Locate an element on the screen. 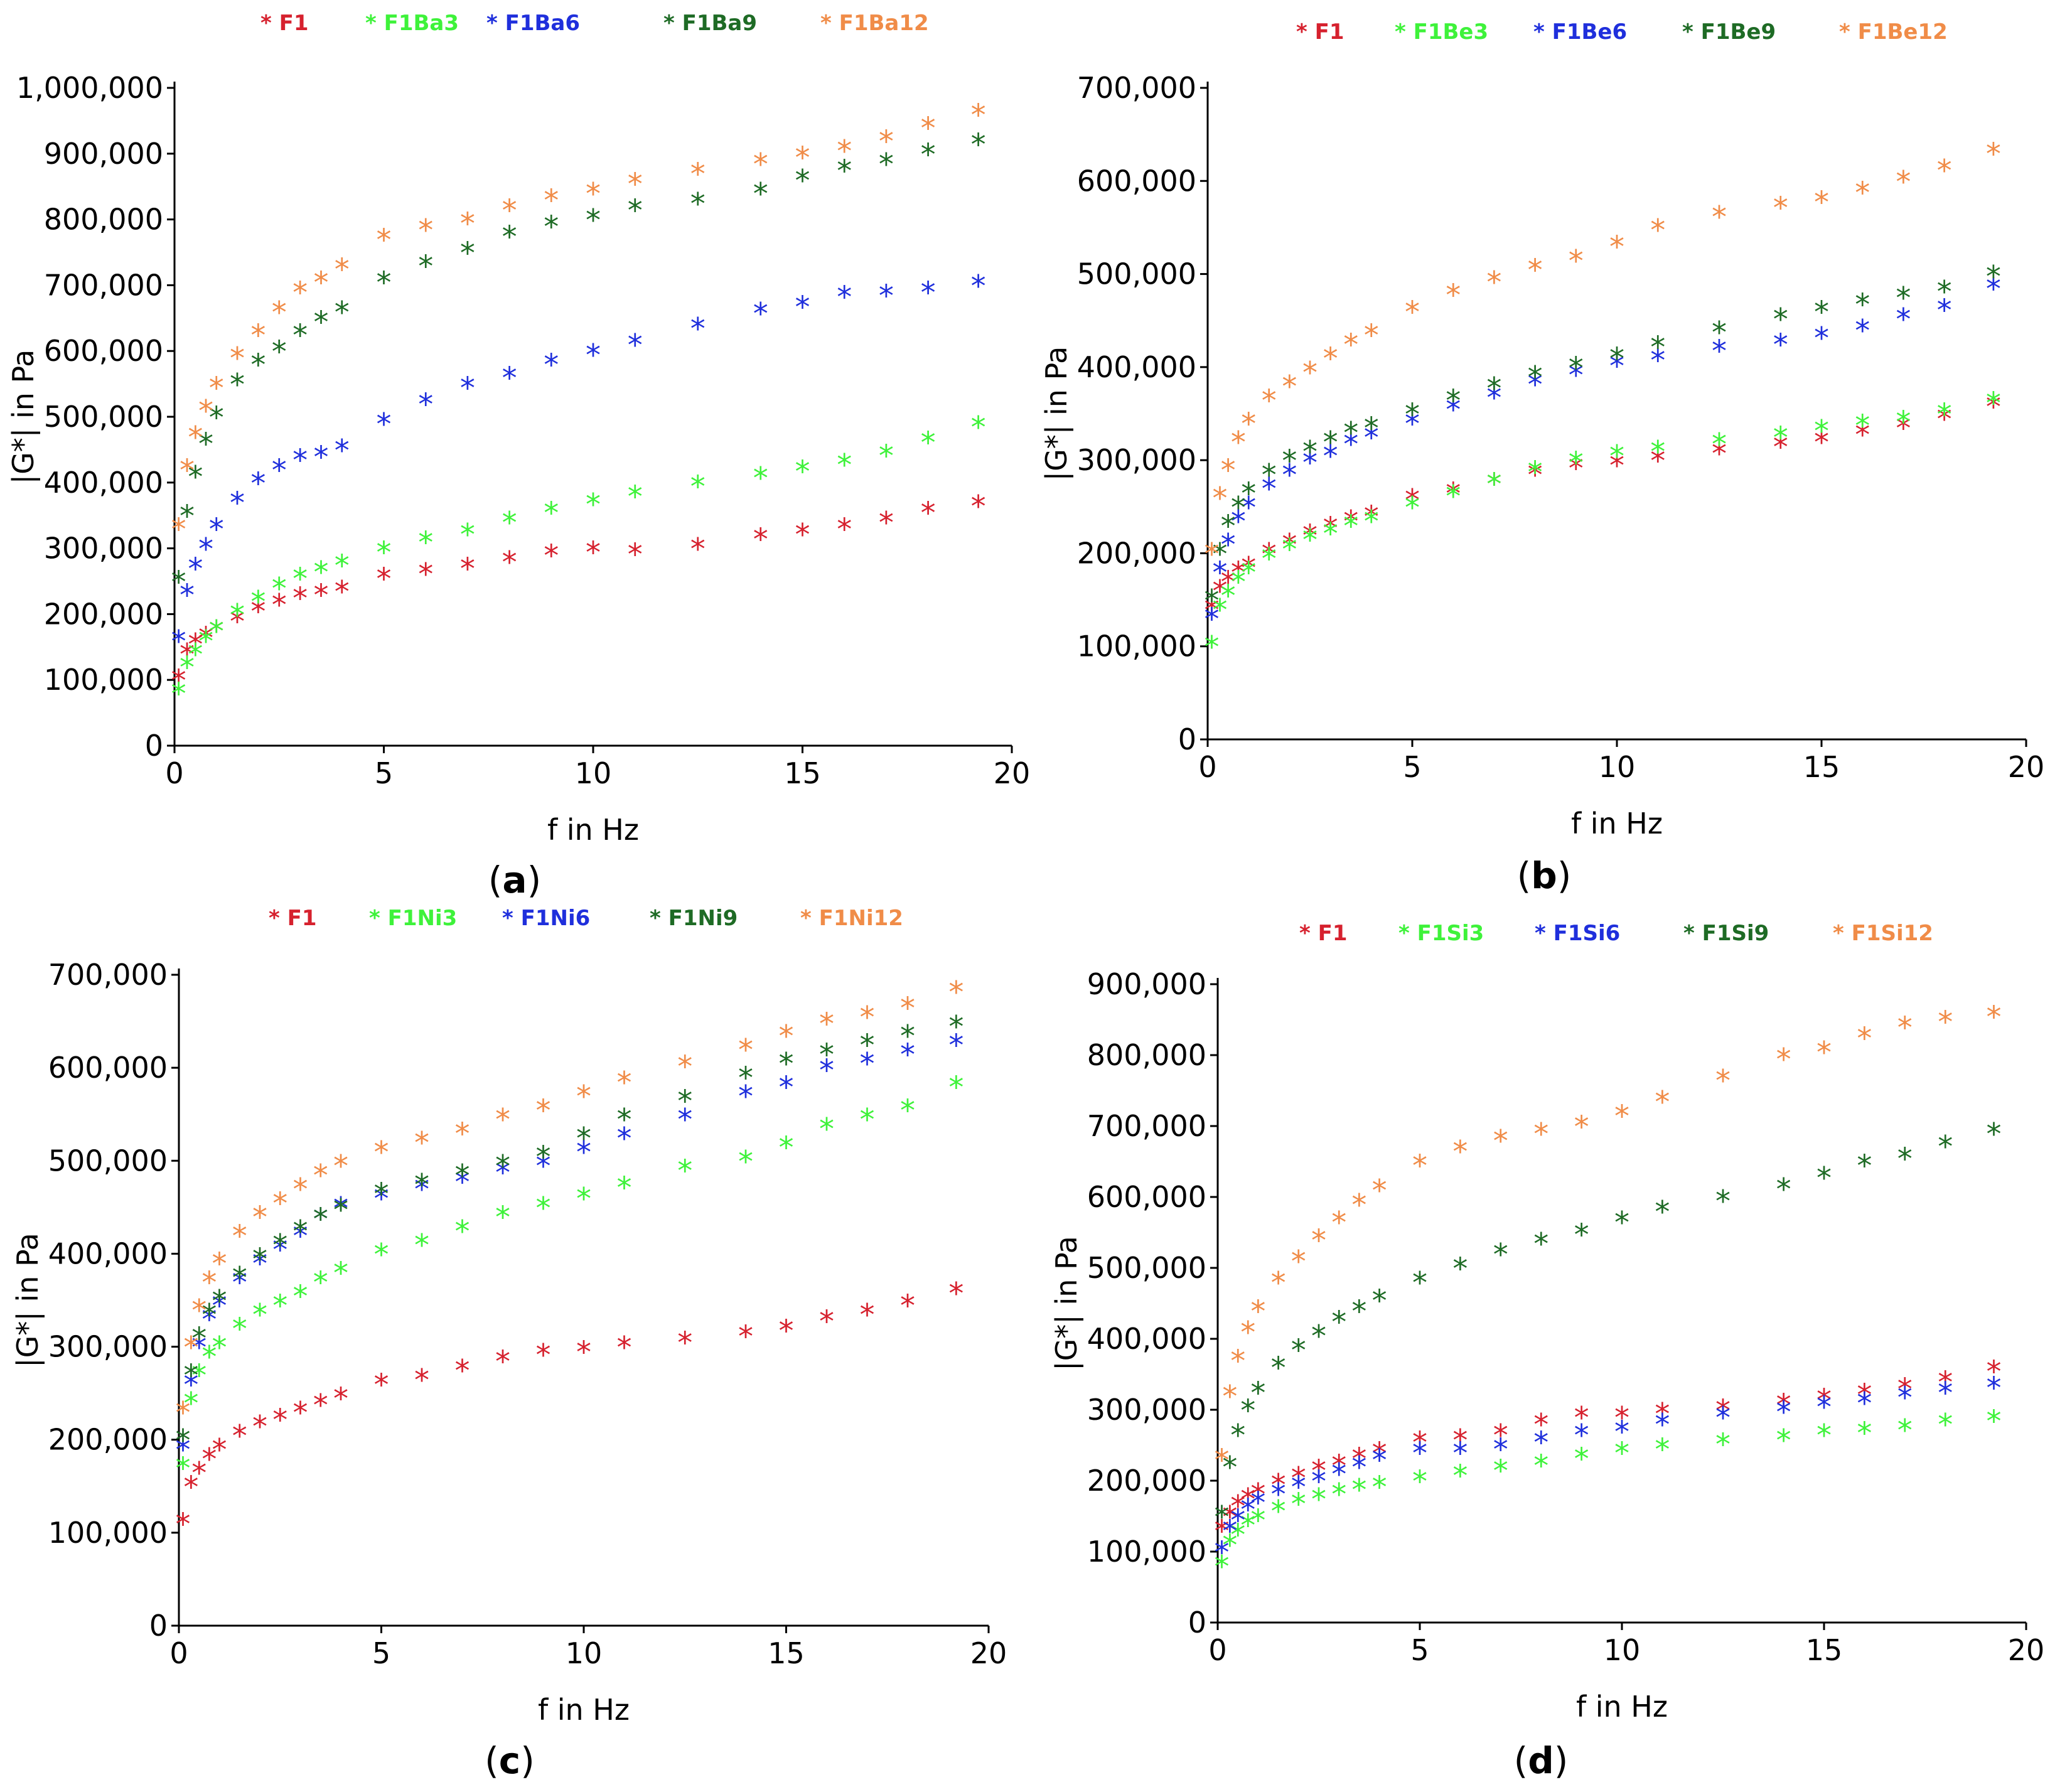 The image size is (2050, 1792). y-tick-label: 100,000 is located at coordinates (108, 1533).